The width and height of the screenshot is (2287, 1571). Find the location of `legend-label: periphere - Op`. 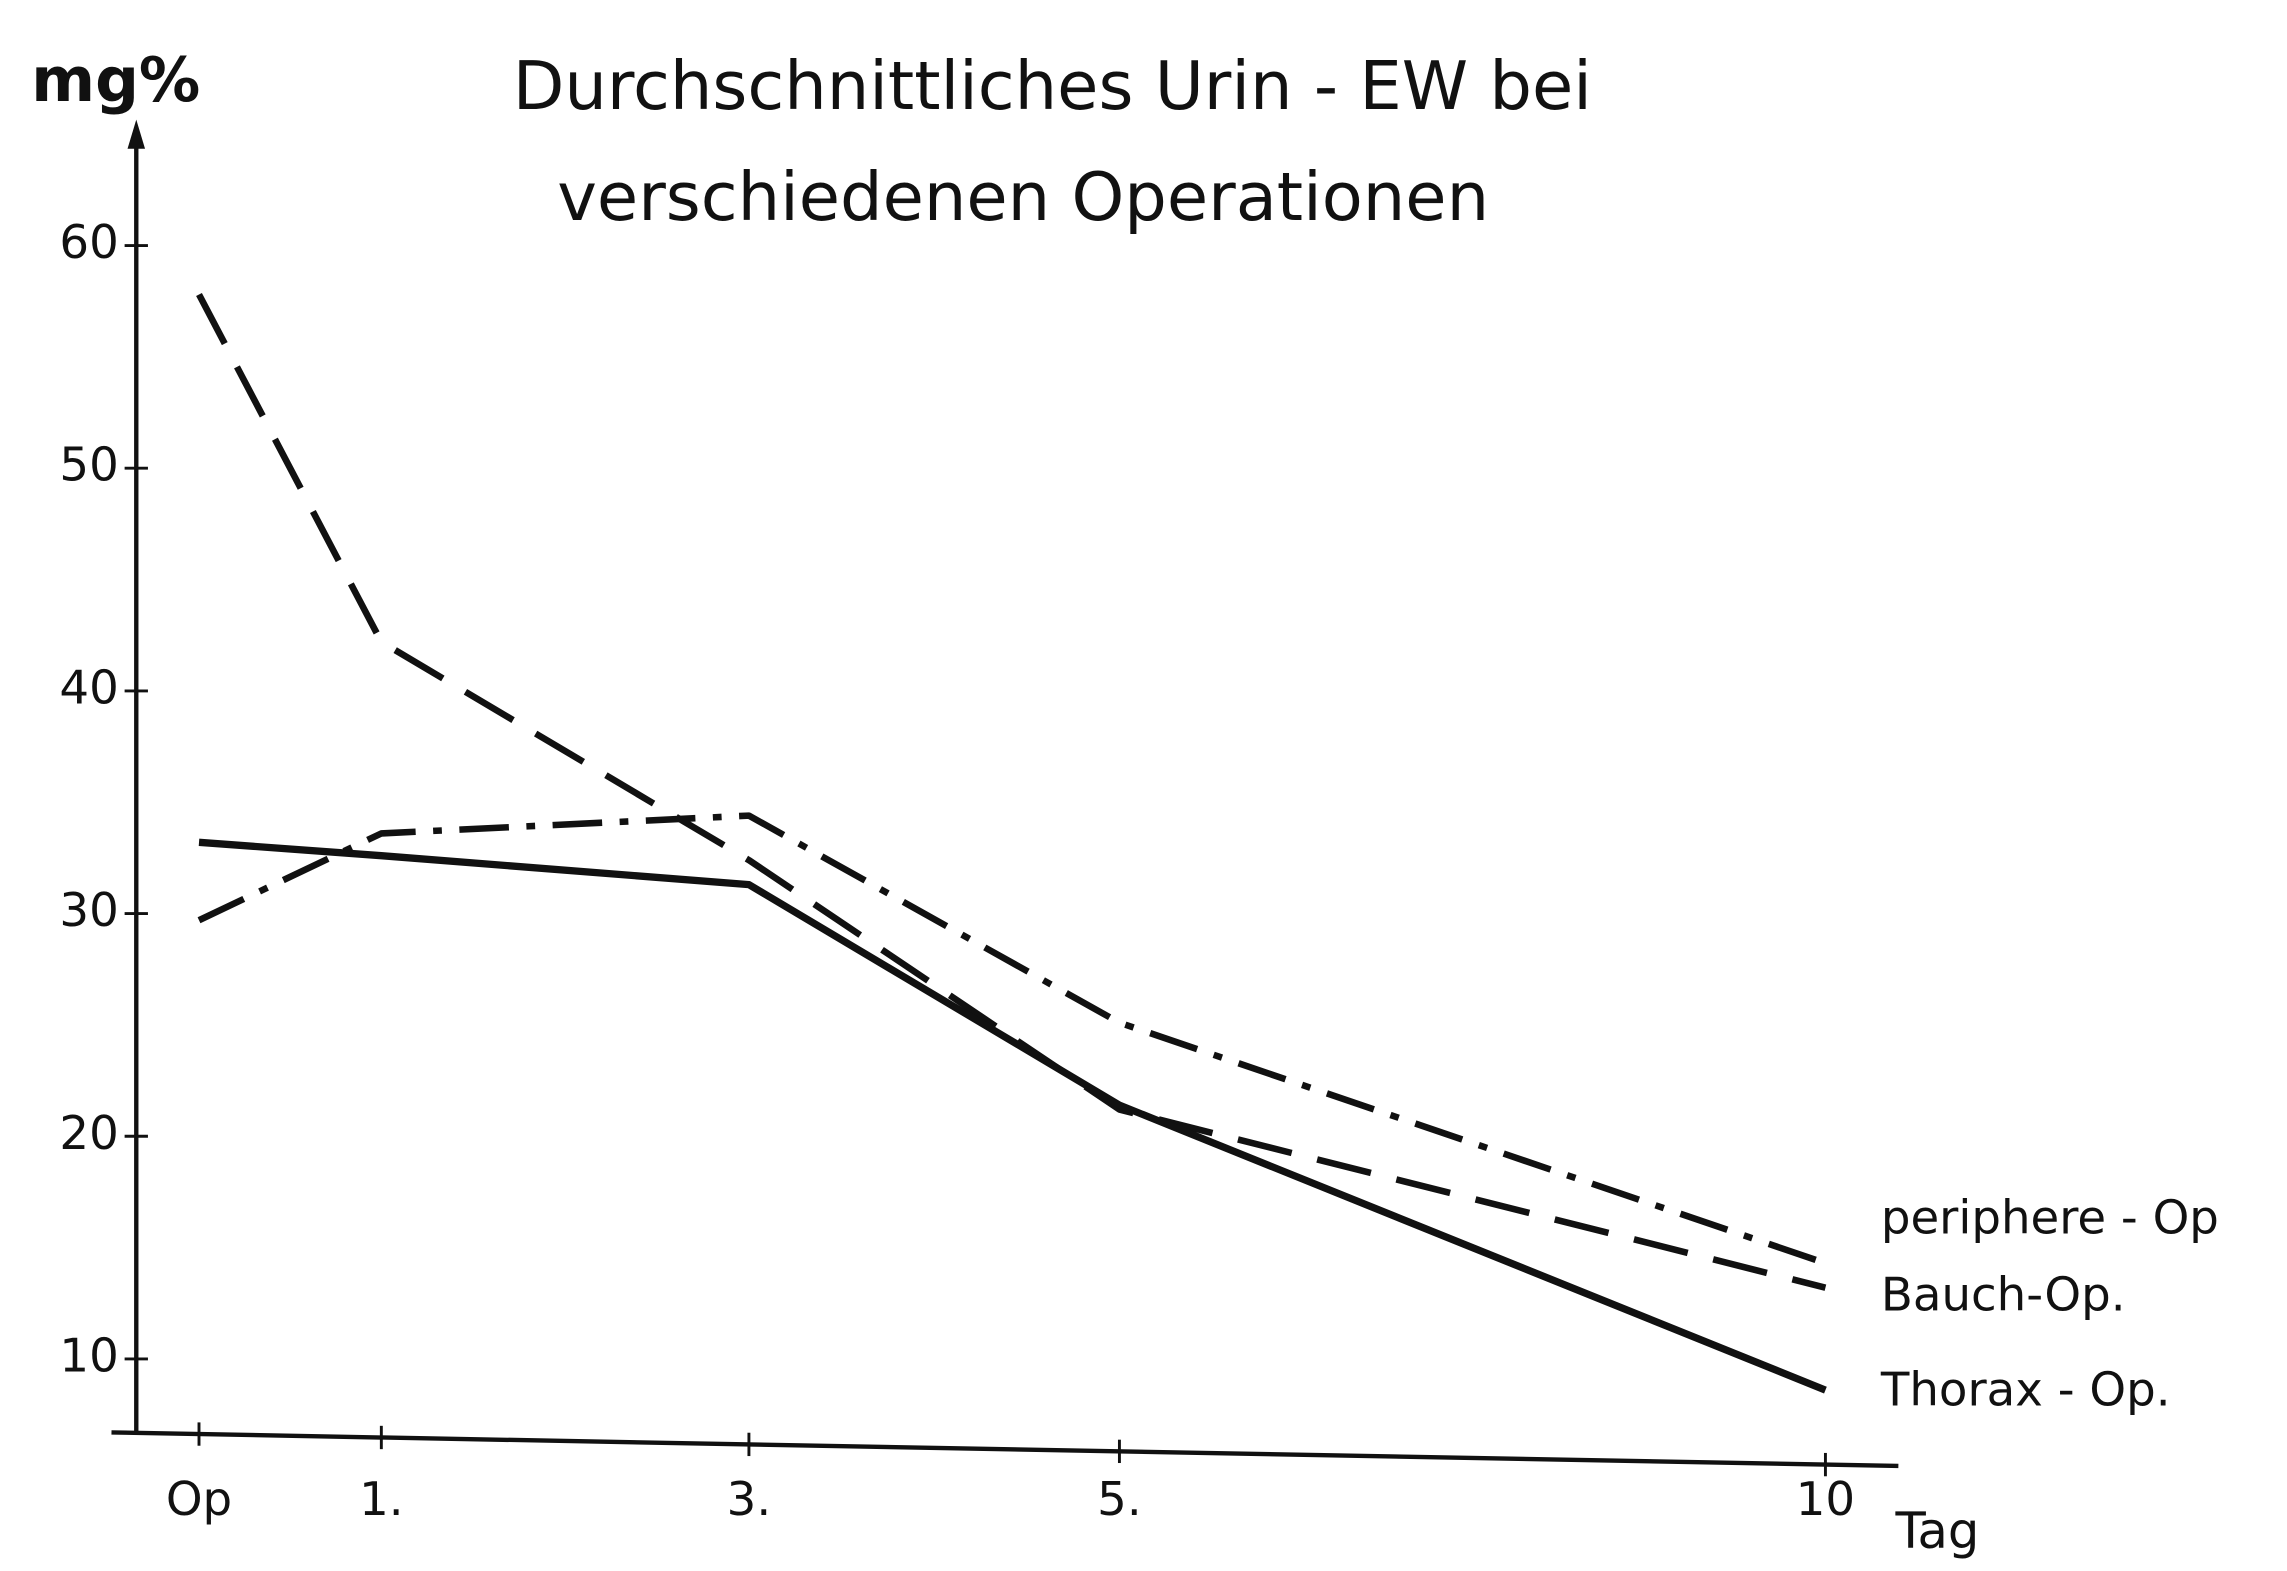

legend-label: periphere - Op is located at coordinates (2050, 1218).